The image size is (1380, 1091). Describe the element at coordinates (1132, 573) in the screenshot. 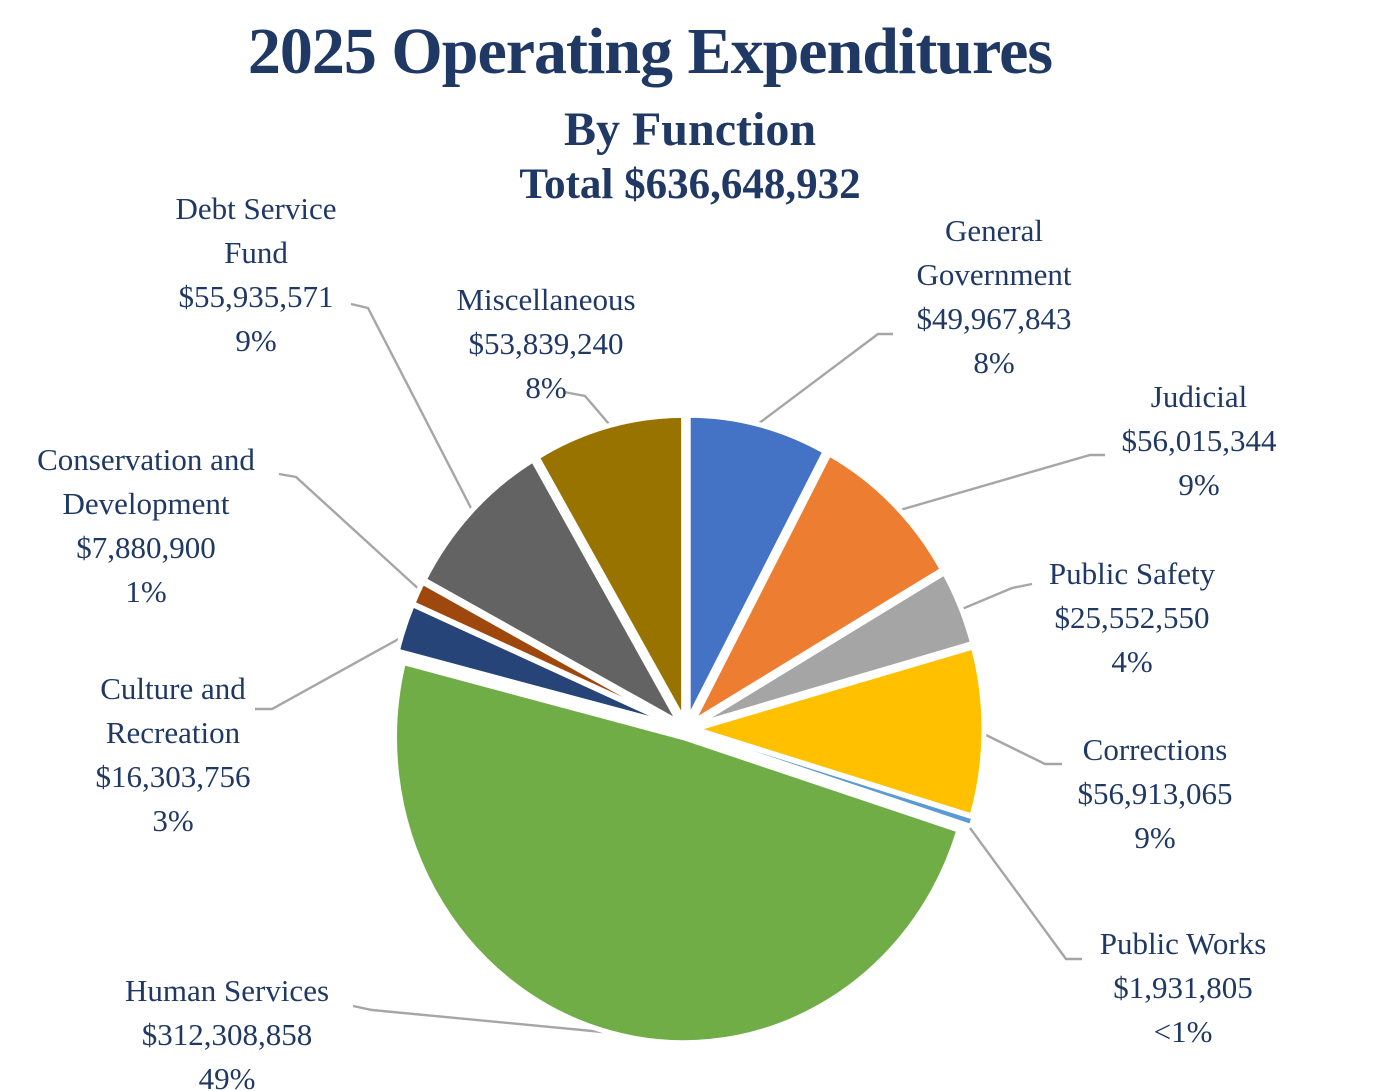

I see `slice-name-line: Public Safety` at that location.